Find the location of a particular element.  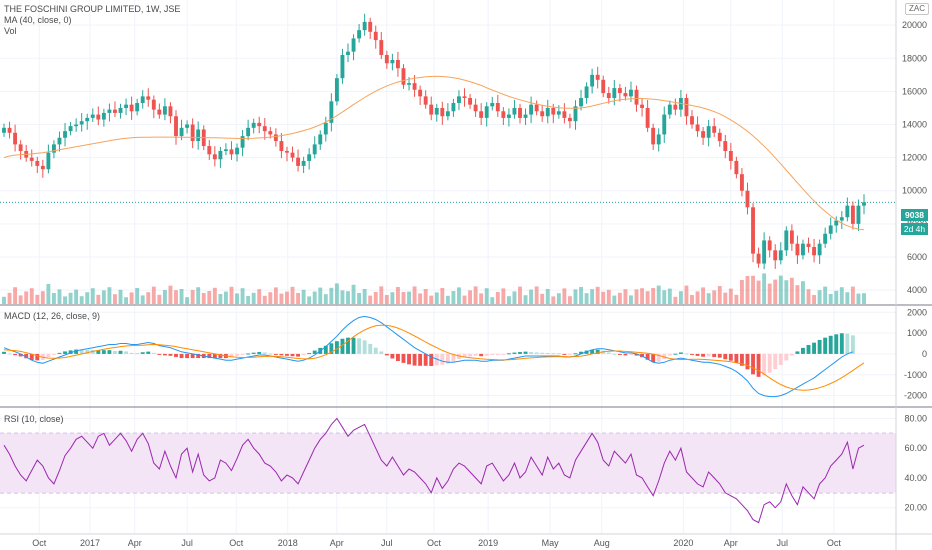

price-tick-label: 1000 is located at coordinates (917, 333).